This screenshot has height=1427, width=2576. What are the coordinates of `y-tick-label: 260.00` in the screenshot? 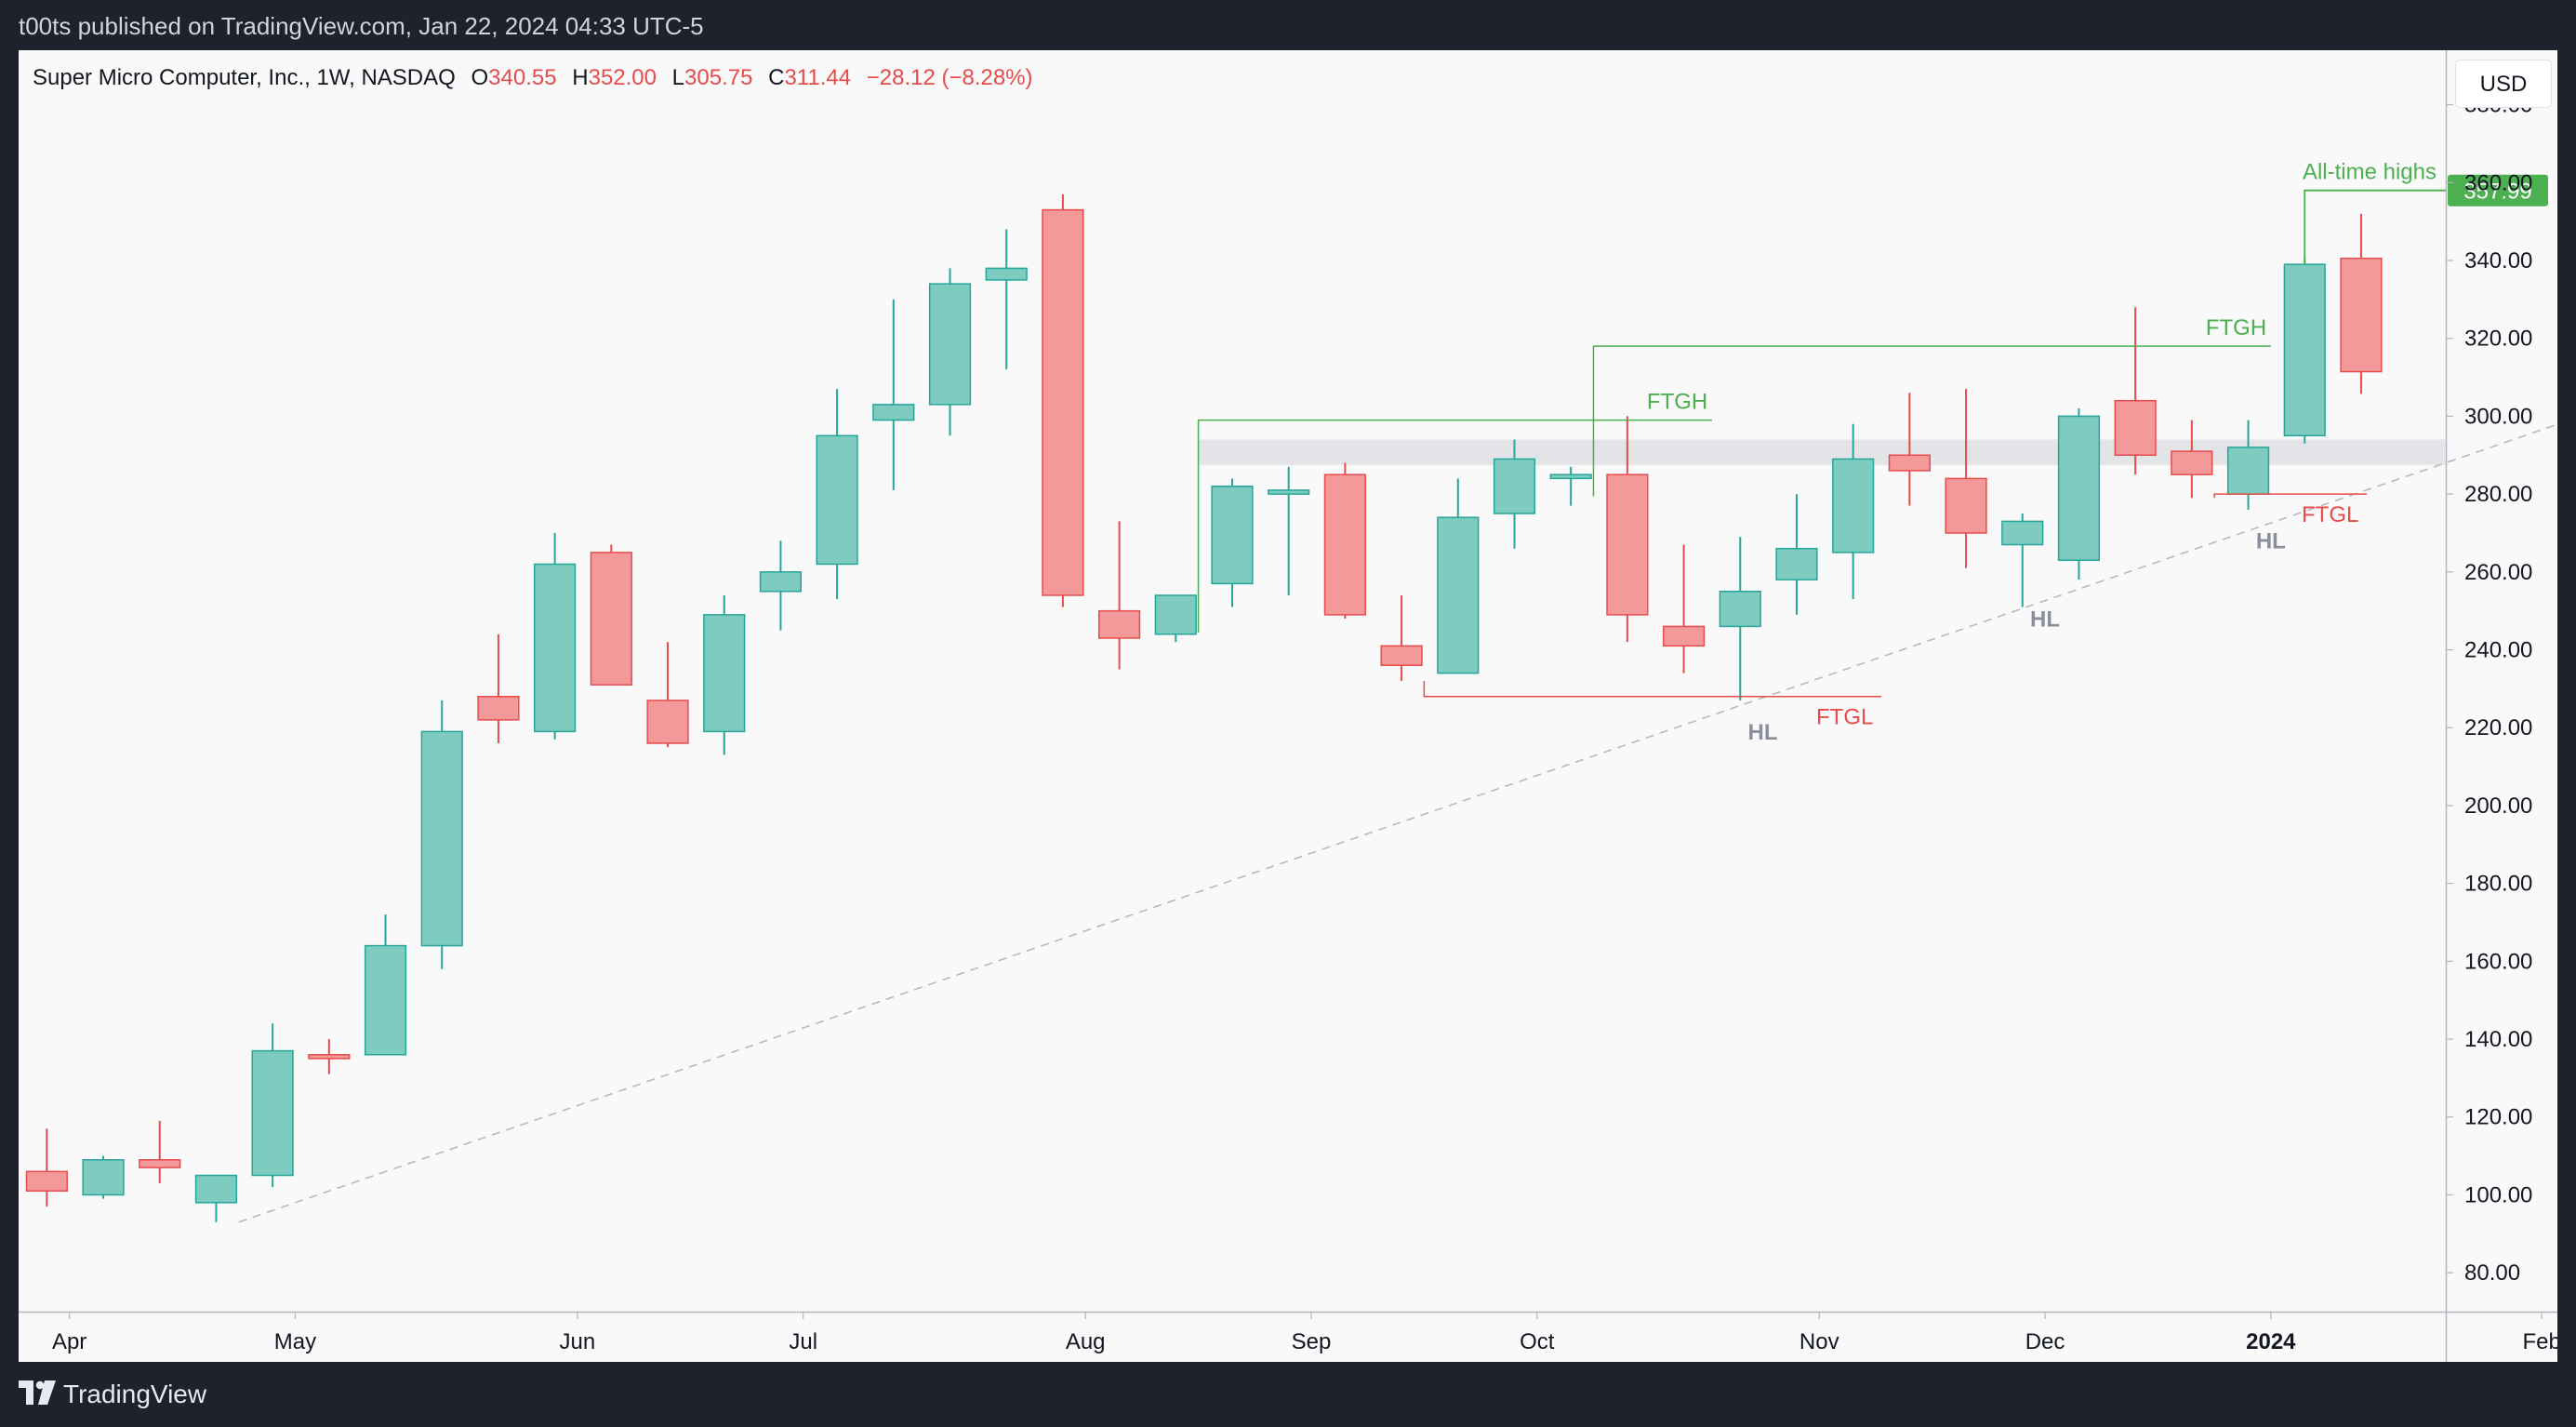 It's located at (2498, 572).